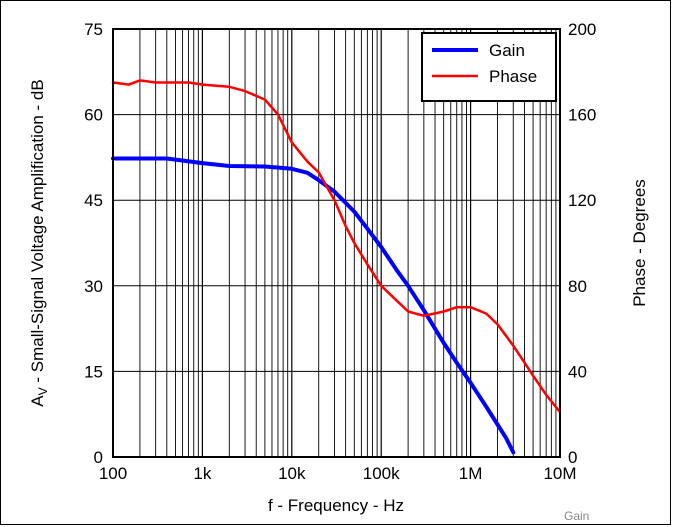  Describe the element at coordinates (577, 371) in the screenshot. I see `y-right-tick-label: 40` at that location.